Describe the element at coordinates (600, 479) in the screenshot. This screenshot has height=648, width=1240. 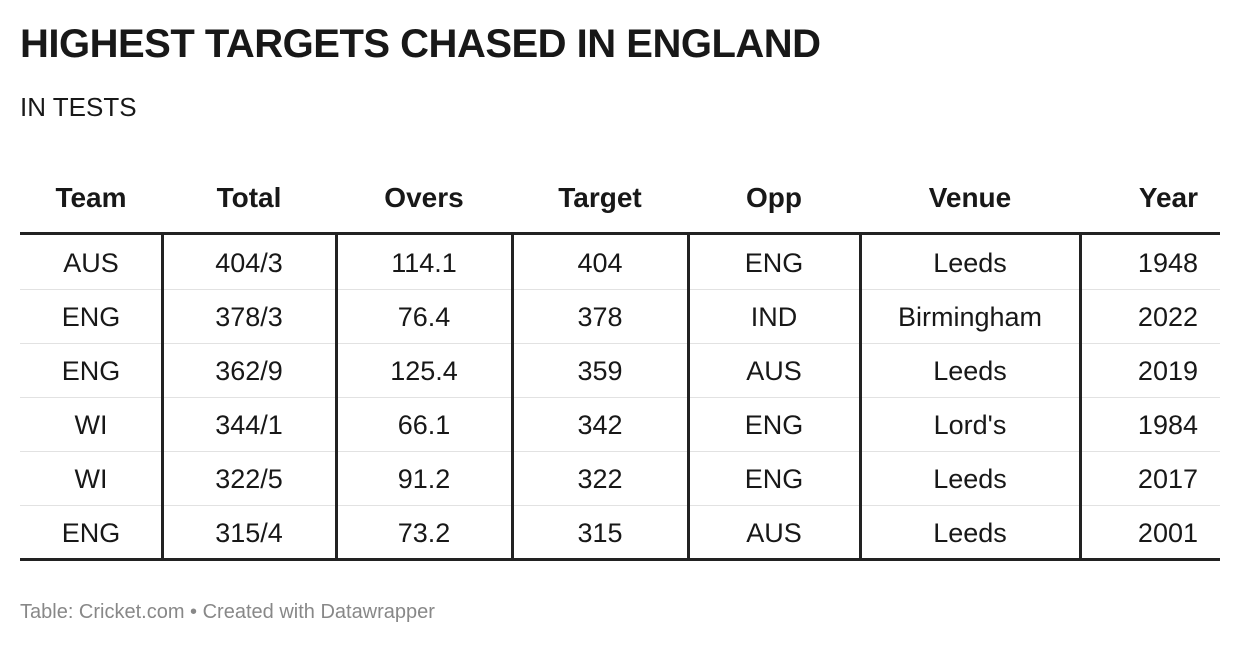
I see `table-cell: 322` at that location.